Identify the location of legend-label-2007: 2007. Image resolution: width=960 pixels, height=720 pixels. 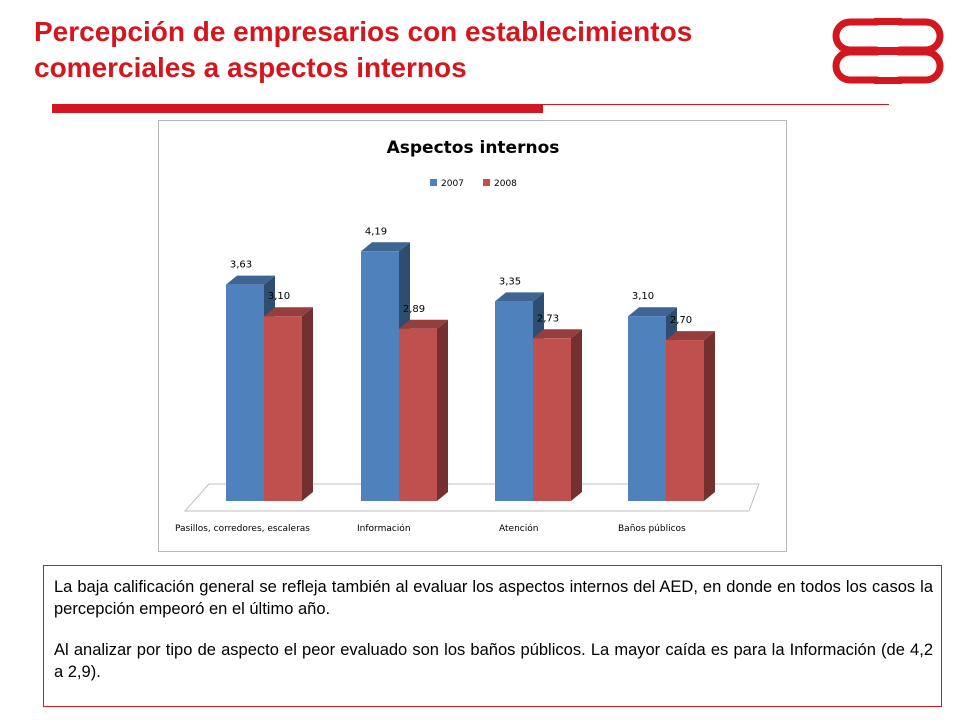
(452, 184).